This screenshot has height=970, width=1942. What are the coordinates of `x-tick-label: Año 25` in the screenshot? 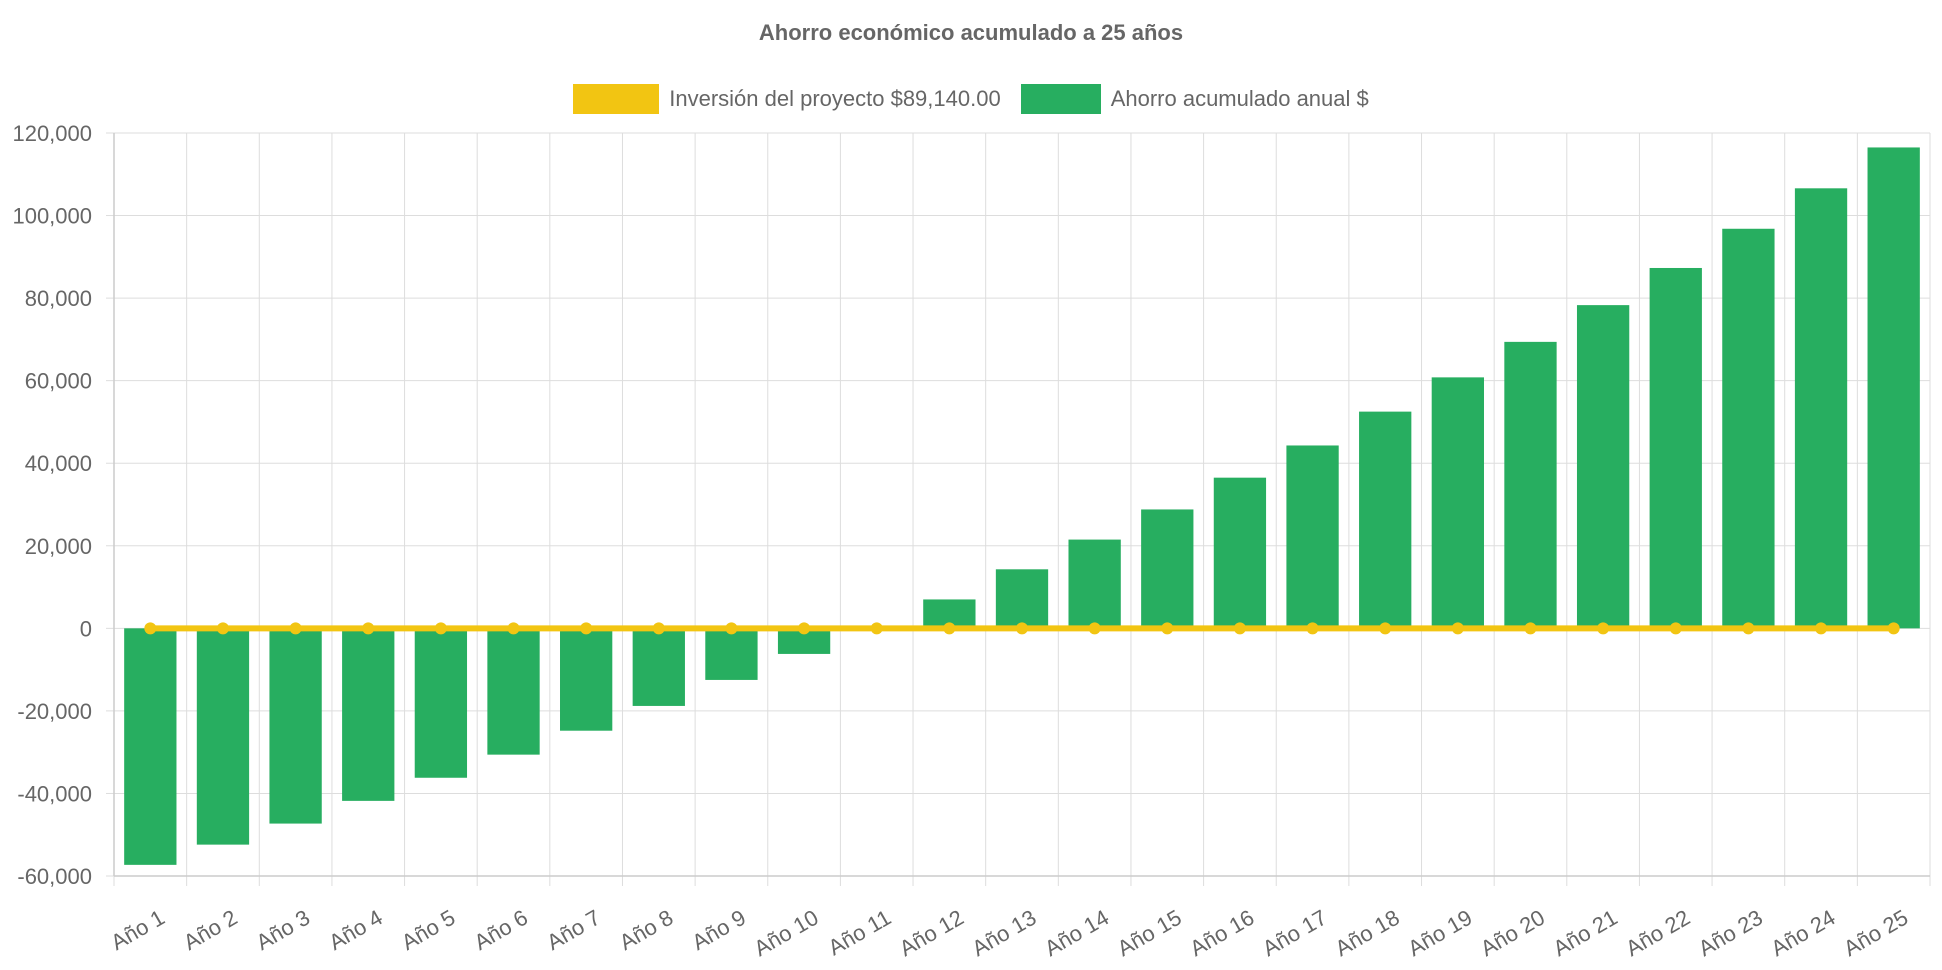 It's located at (1875, 933).